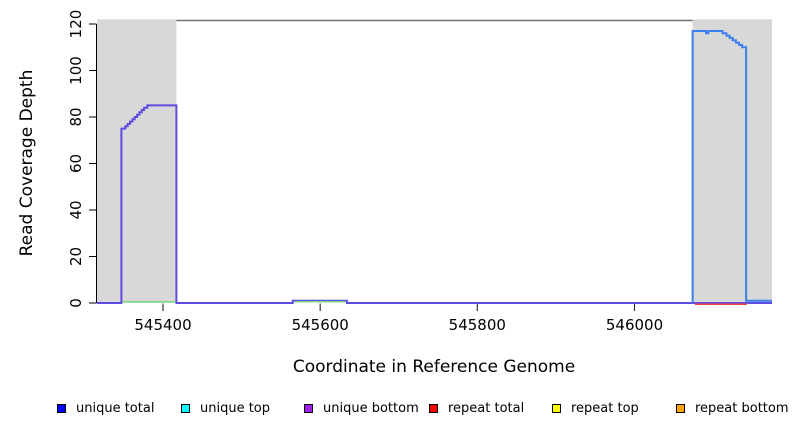 The width and height of the screenshot is (792, 432). I want to click on y-tick-label: 80, so click(76, 117).